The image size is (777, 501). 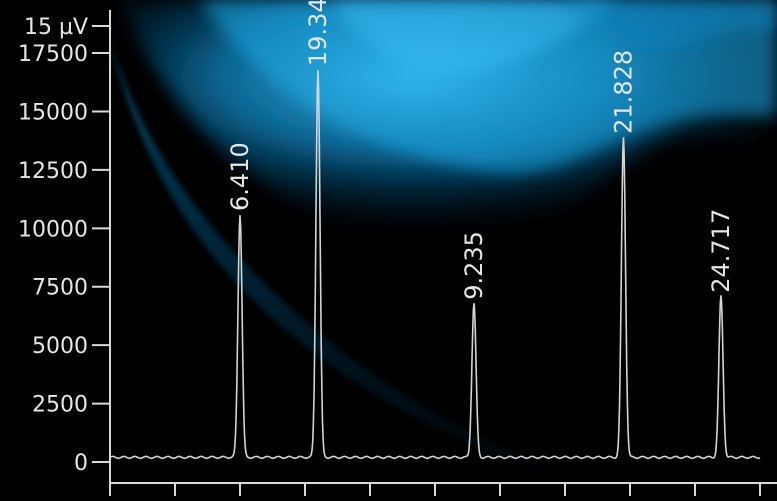 What do you see at coordinates (81, 463) in the screenshot?
I see `y-tick-label: 0` at bounding box center [81, 463].